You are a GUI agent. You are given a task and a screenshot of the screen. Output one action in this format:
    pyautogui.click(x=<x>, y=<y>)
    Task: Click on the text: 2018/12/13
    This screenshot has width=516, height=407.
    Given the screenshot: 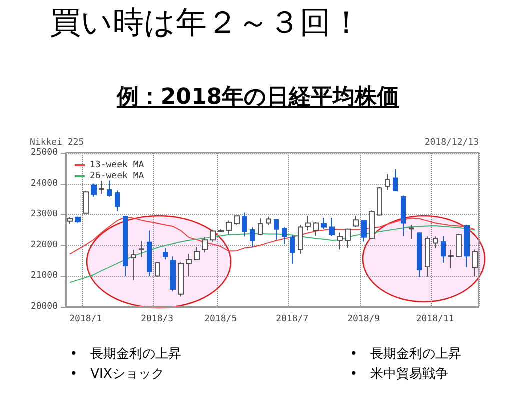 What is the action you would take?
    pyautogui.click(x=451, y=143)
    